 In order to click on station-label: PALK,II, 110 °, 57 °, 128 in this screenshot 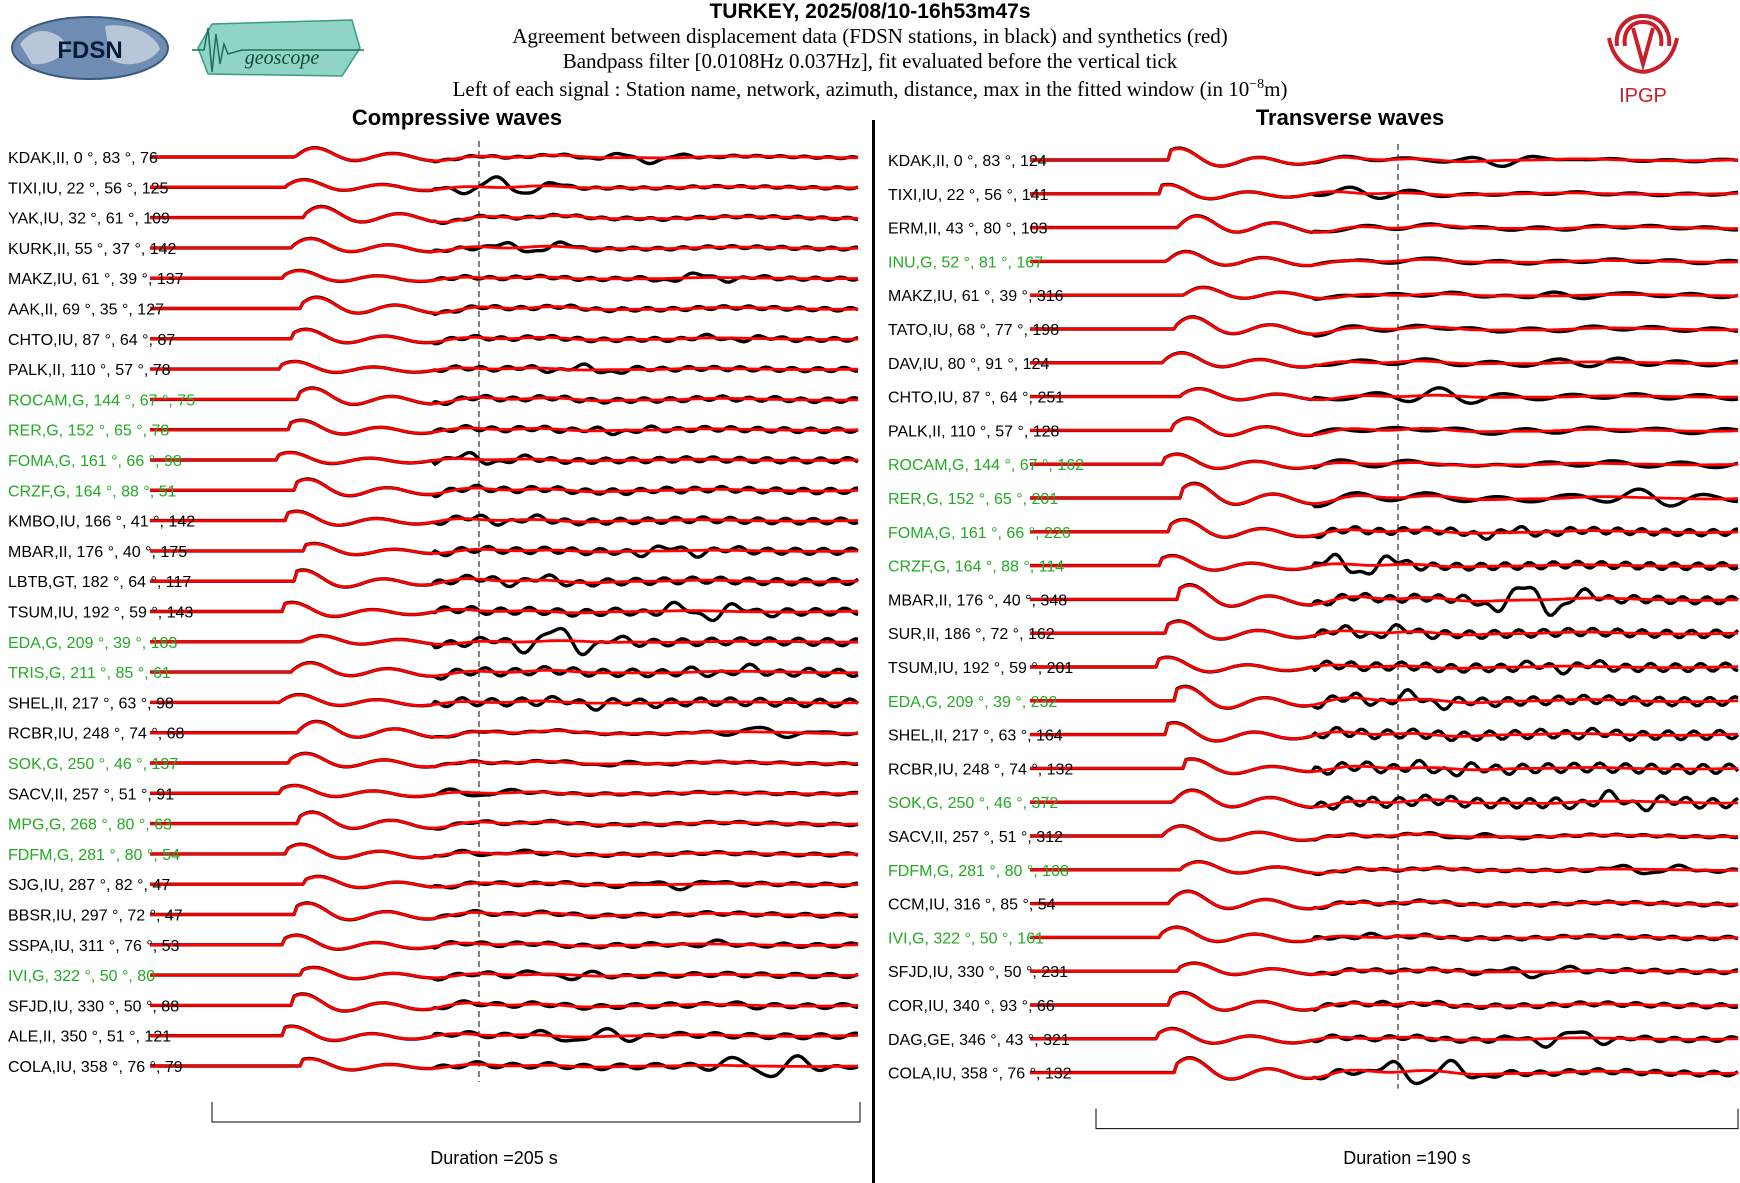, I will do `click(974, 431)`.